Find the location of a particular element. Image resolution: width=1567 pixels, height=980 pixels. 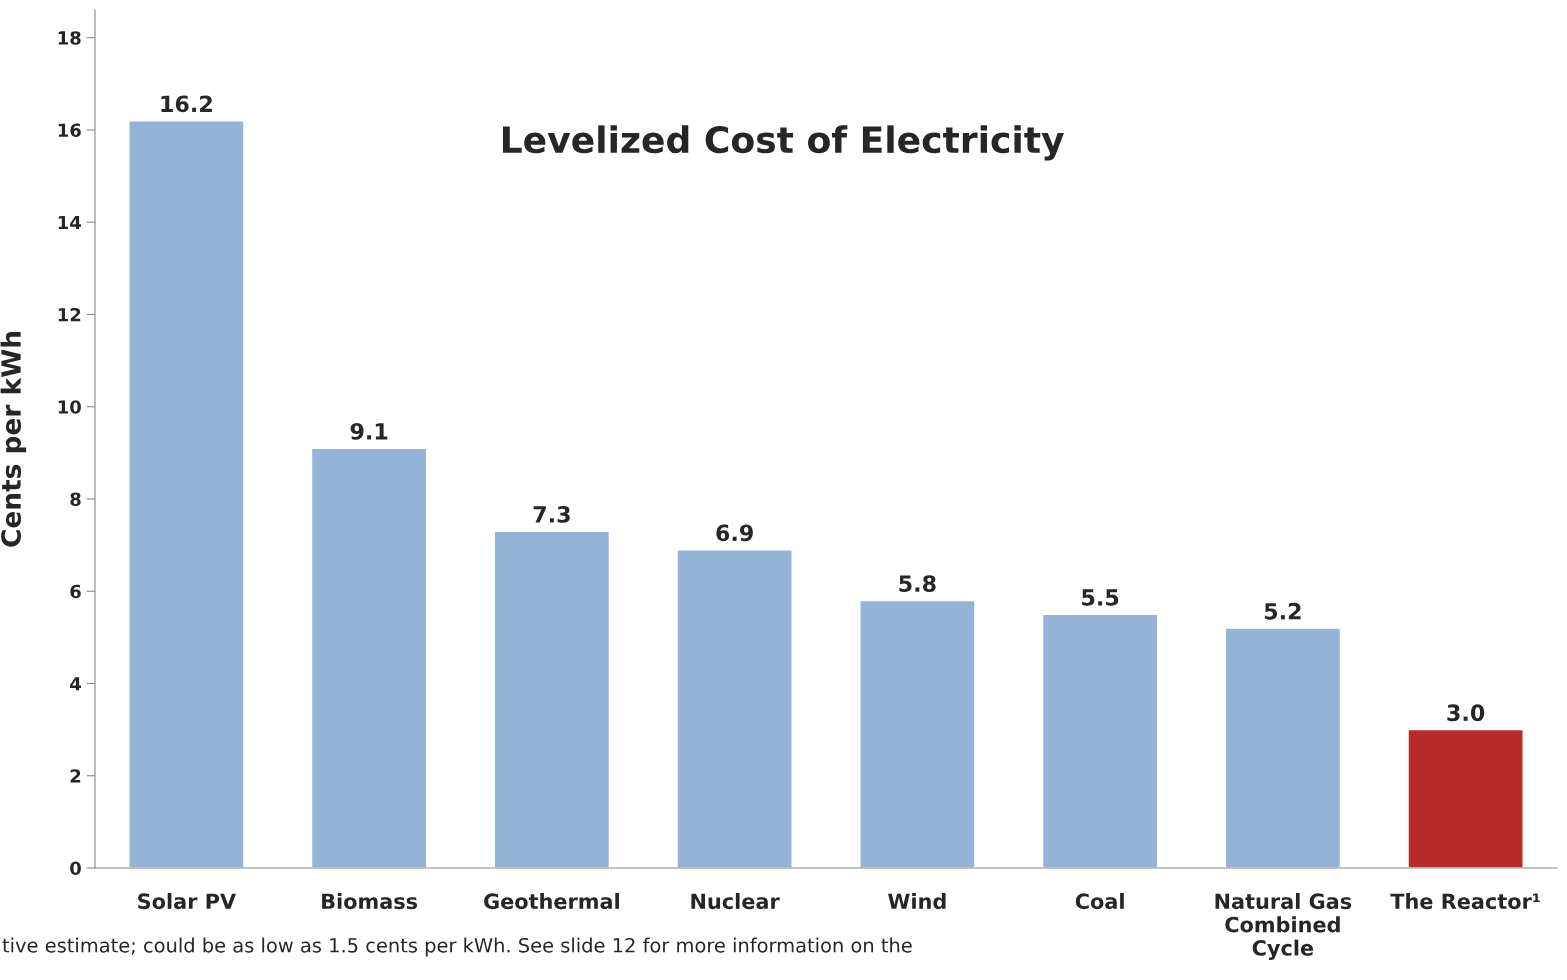

x-tick-label: The Reactor¹ is located at coordinates (1465, 901).